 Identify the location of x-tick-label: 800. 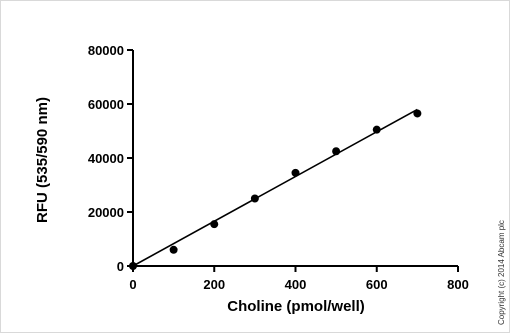
(458, 284).